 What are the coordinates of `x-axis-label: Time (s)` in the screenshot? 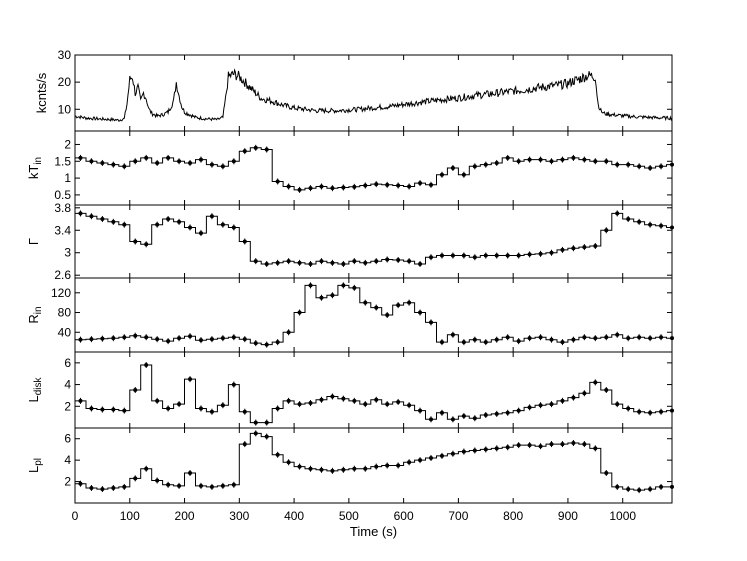 It's located at (373, 531).